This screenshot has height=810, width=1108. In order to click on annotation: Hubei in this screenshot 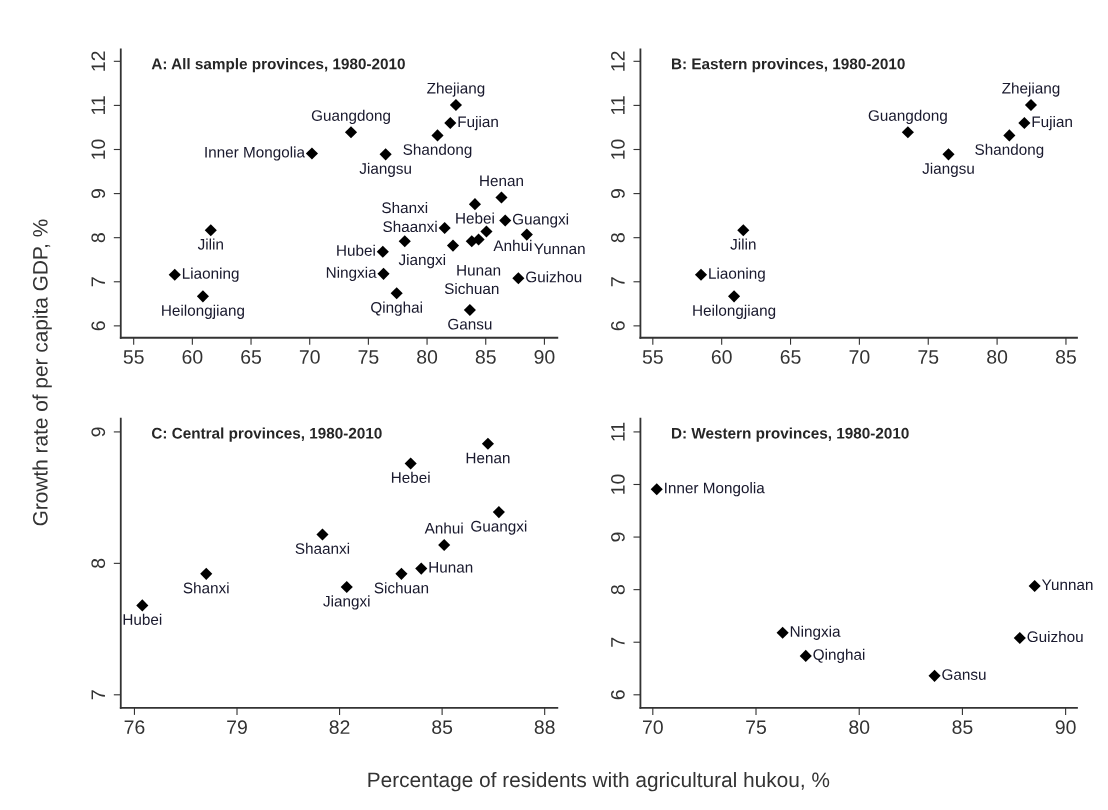, I will do `click(142, 619)`.